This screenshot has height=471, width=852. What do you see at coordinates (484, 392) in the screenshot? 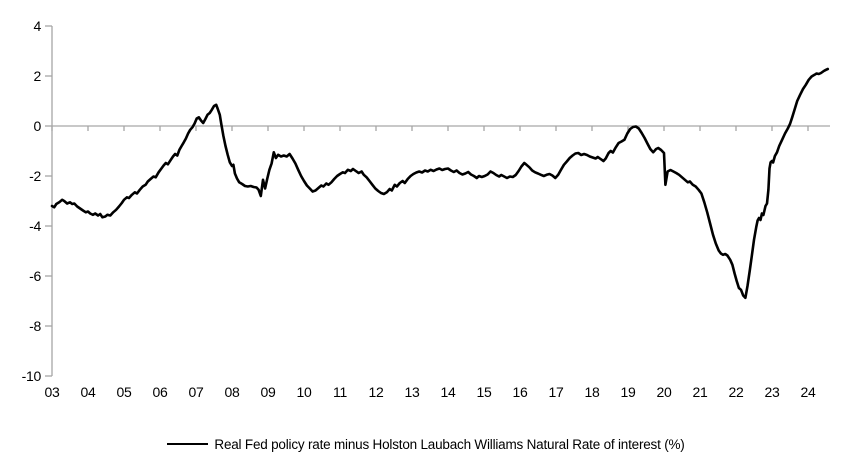
I see `x-tick-label: 15` at bounding box center [484, 392].